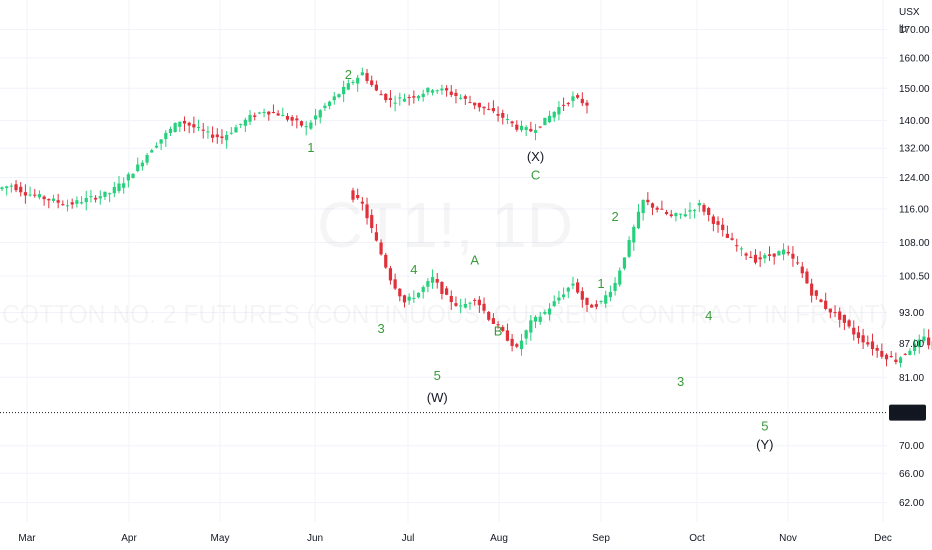 Image resolution: width=932 pixels, height=550 pixels. What do you see at coordinates (408, 538) in the screenshot?
I see `x-tick-label: Jul` at bounding box center [408, 538].